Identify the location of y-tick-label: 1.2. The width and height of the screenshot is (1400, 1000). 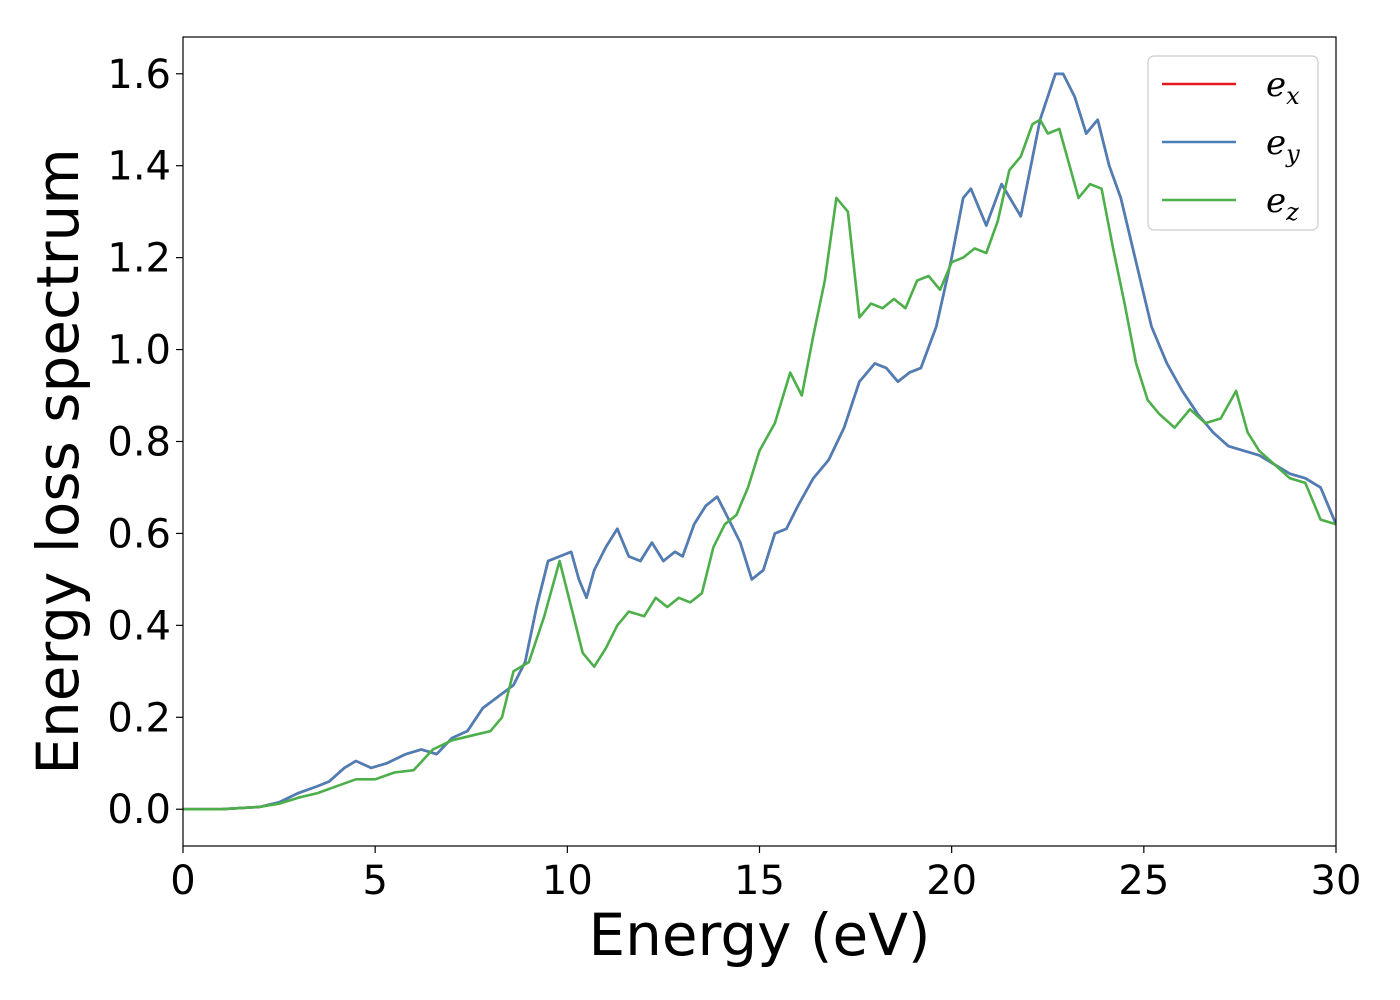
(139, 259).